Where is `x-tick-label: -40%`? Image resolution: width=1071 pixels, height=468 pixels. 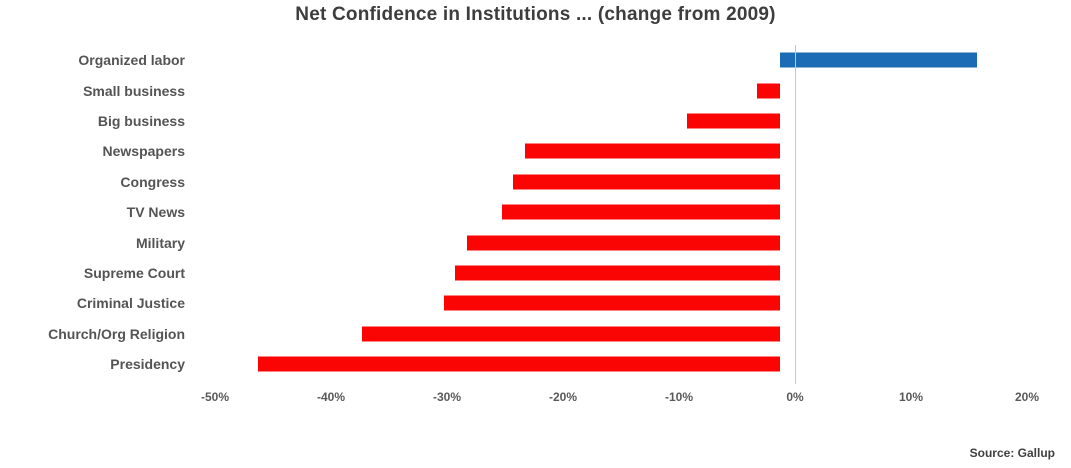 x-tick-label: -40% is located at coordinates (331, 397).